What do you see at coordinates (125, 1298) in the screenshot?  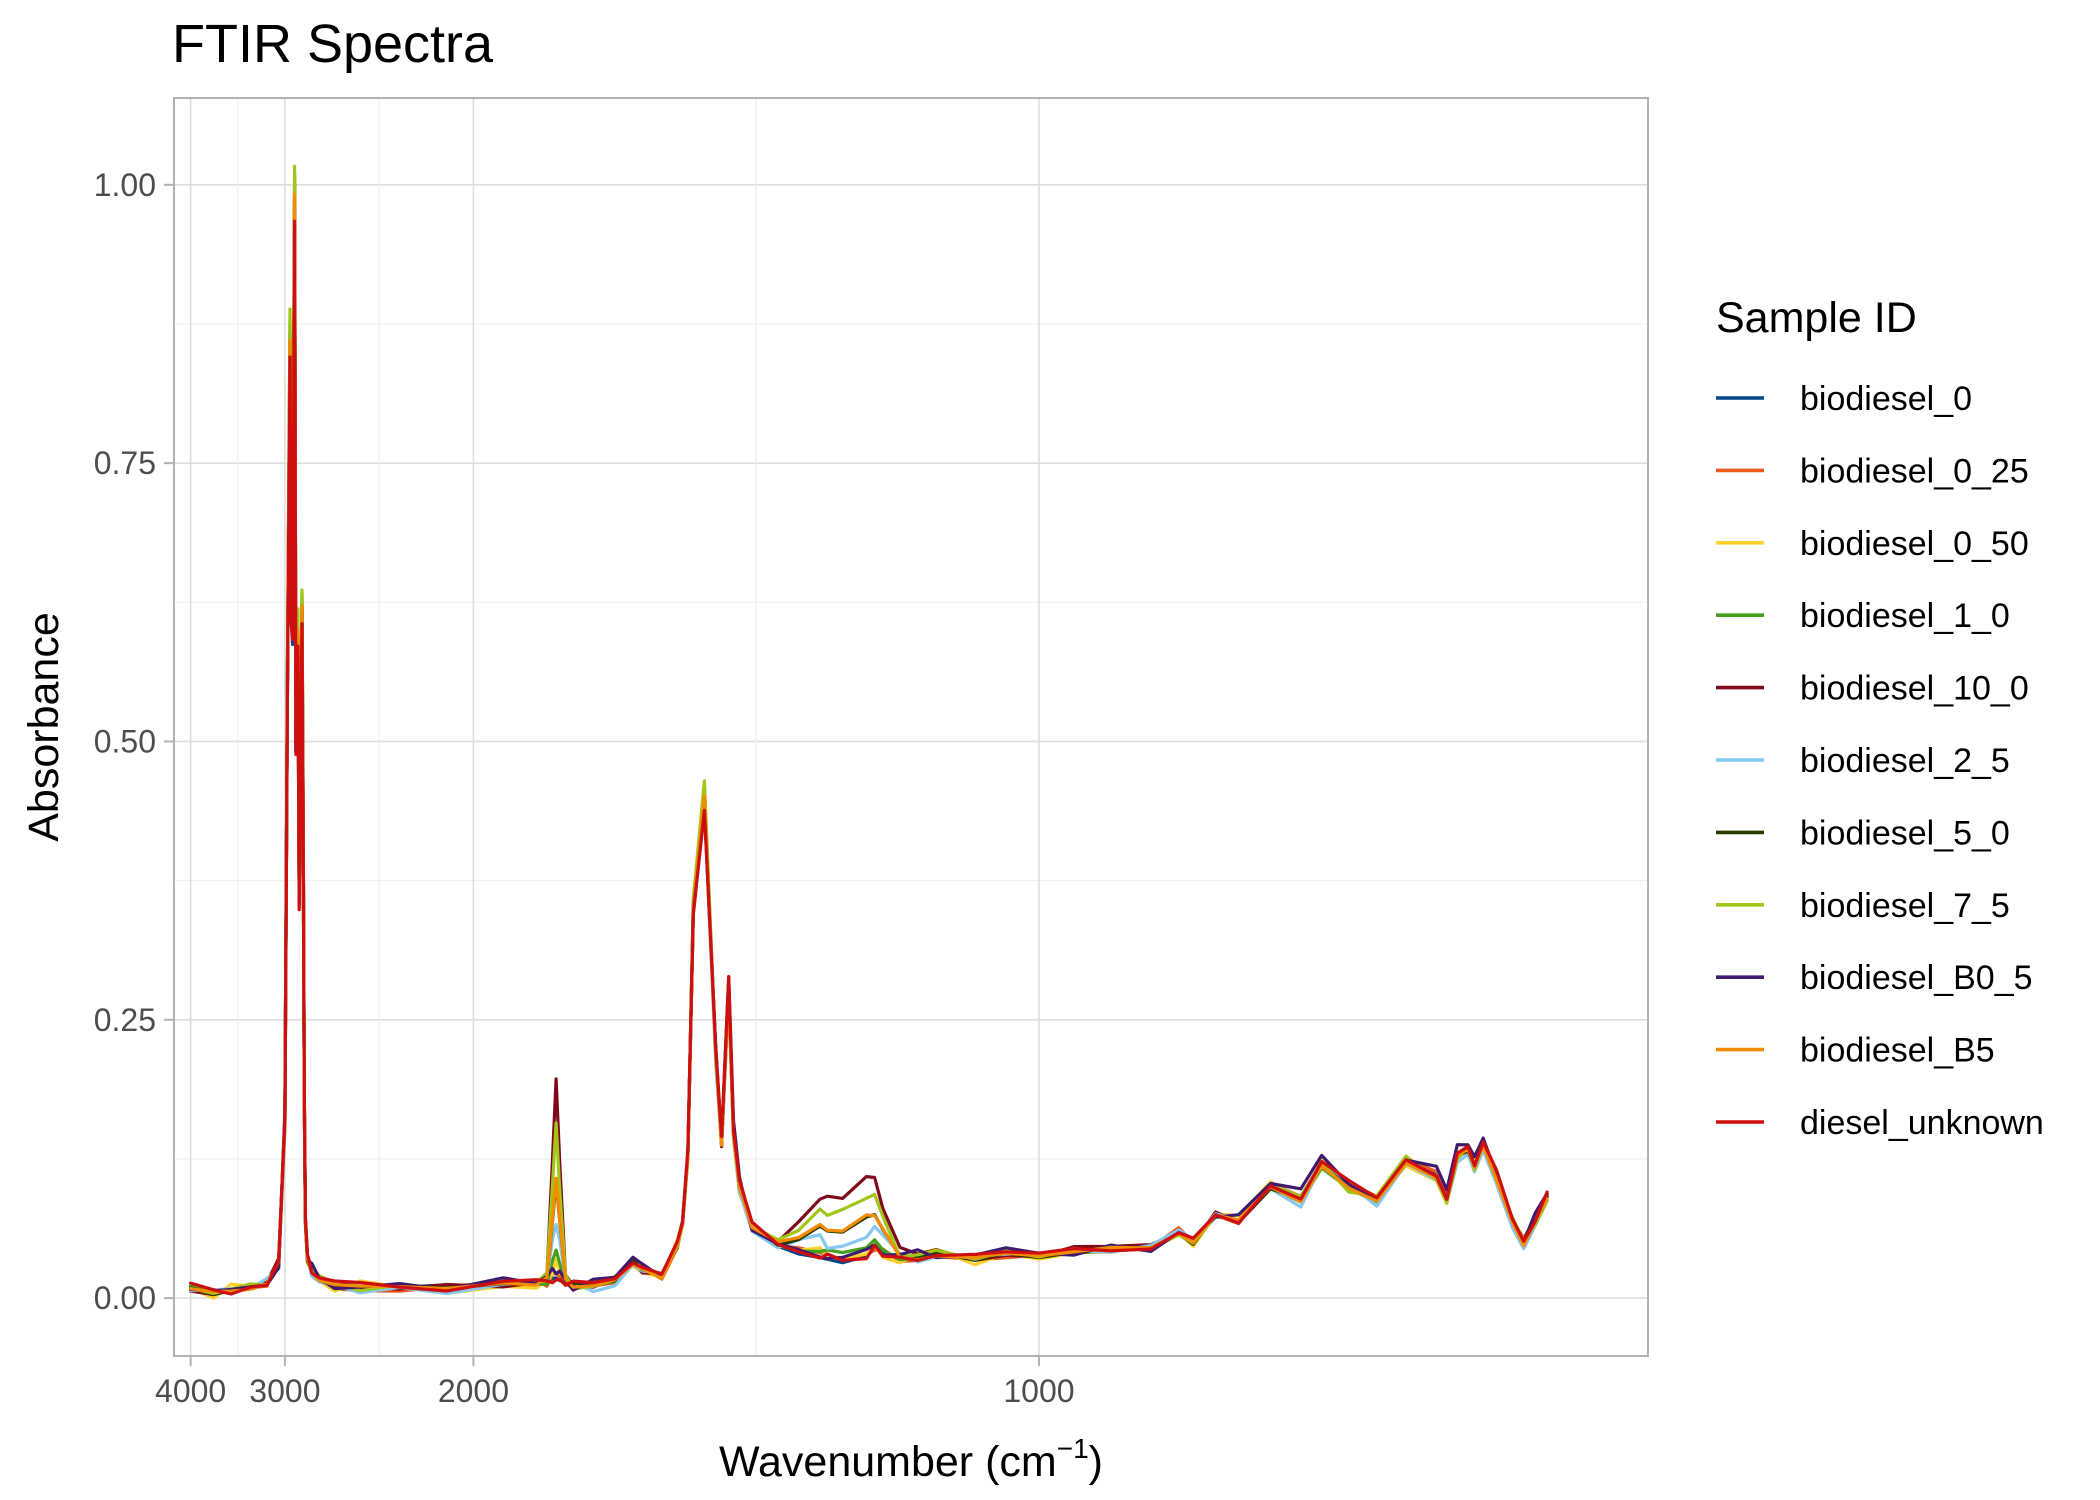 I see `y-tick-label: 0.00` at bounding box center [125, 1298].